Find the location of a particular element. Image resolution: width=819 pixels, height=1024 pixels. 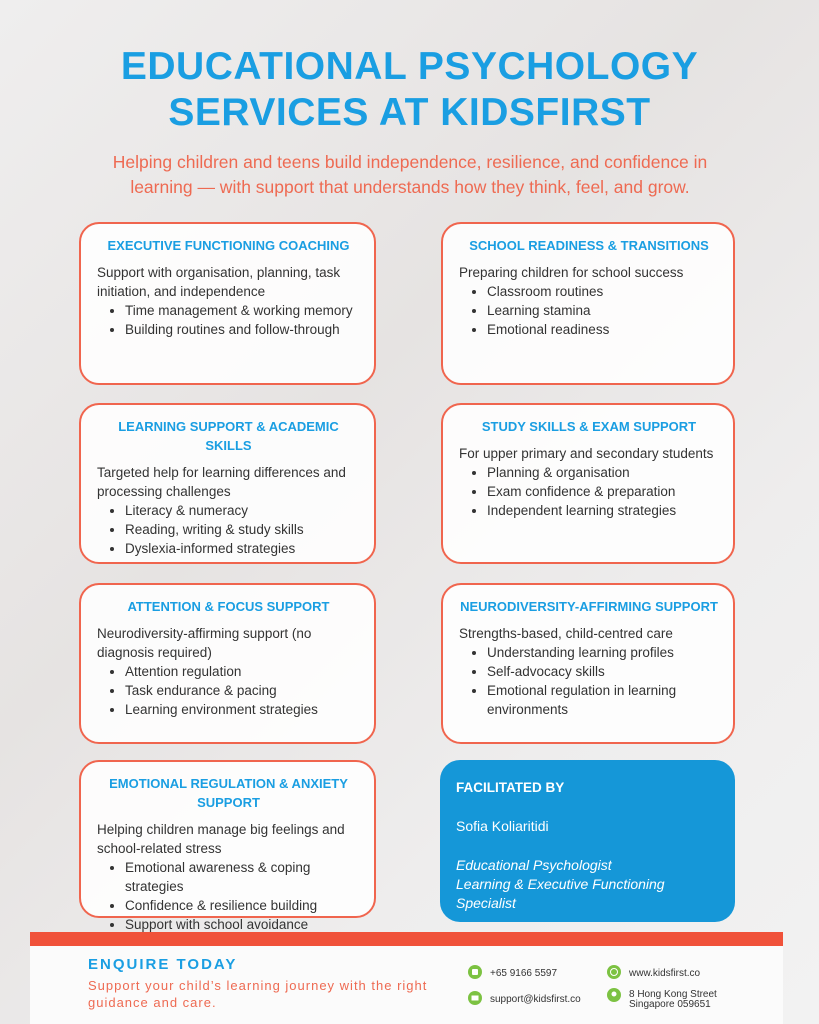

phone: +65 9166 5597 is located at coordinates (524, 973).